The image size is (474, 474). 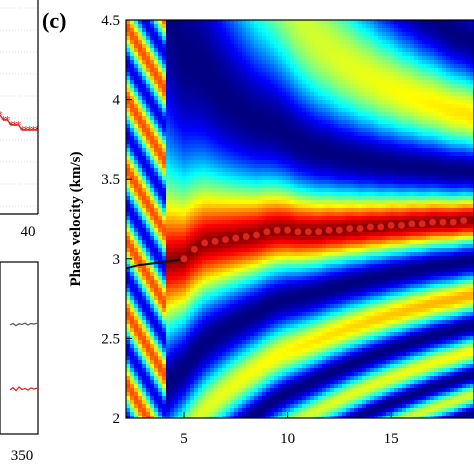 I want to click on panel-label: (c), so click(x=54, y=20).